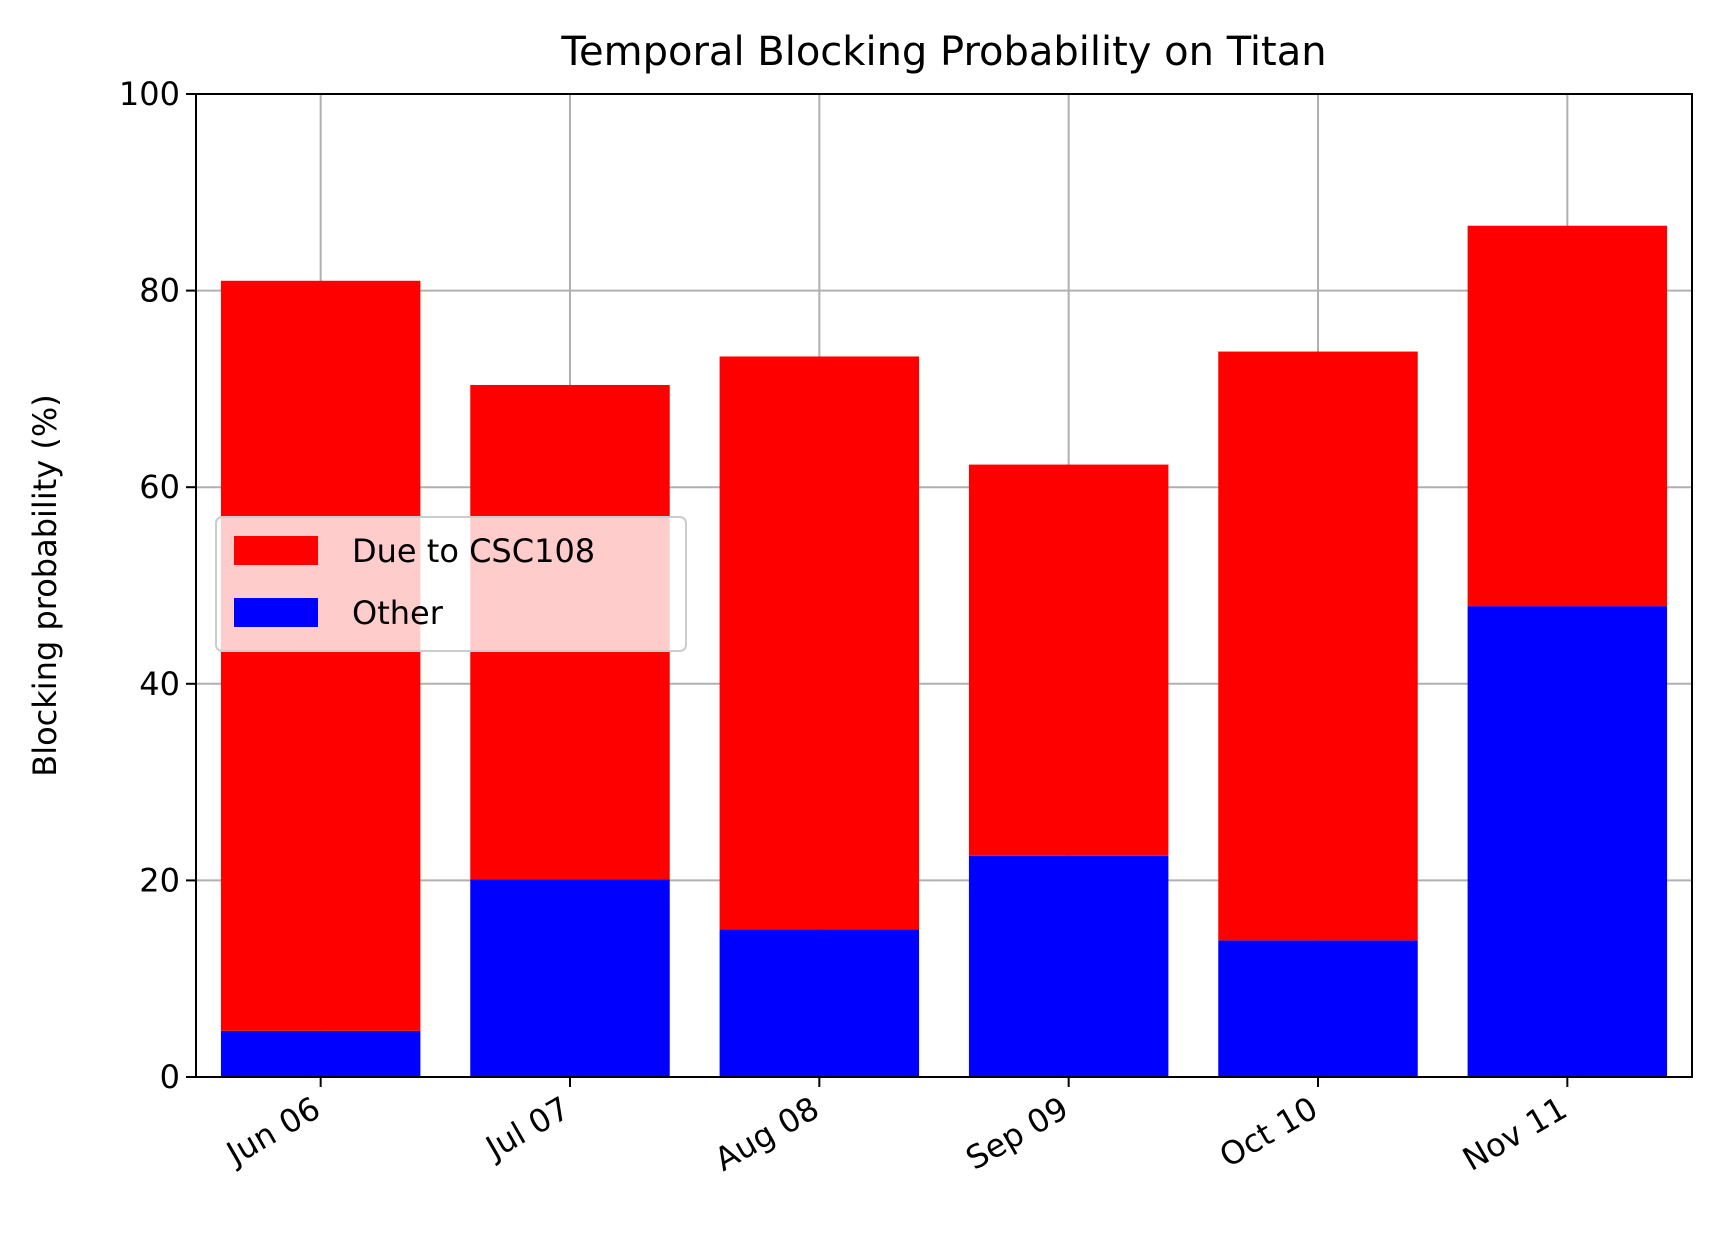 Image resolution: width=1716 pixels, height=1243 pixels. I want to click on legend: Due to CSC108 Other, so click(451, 584).